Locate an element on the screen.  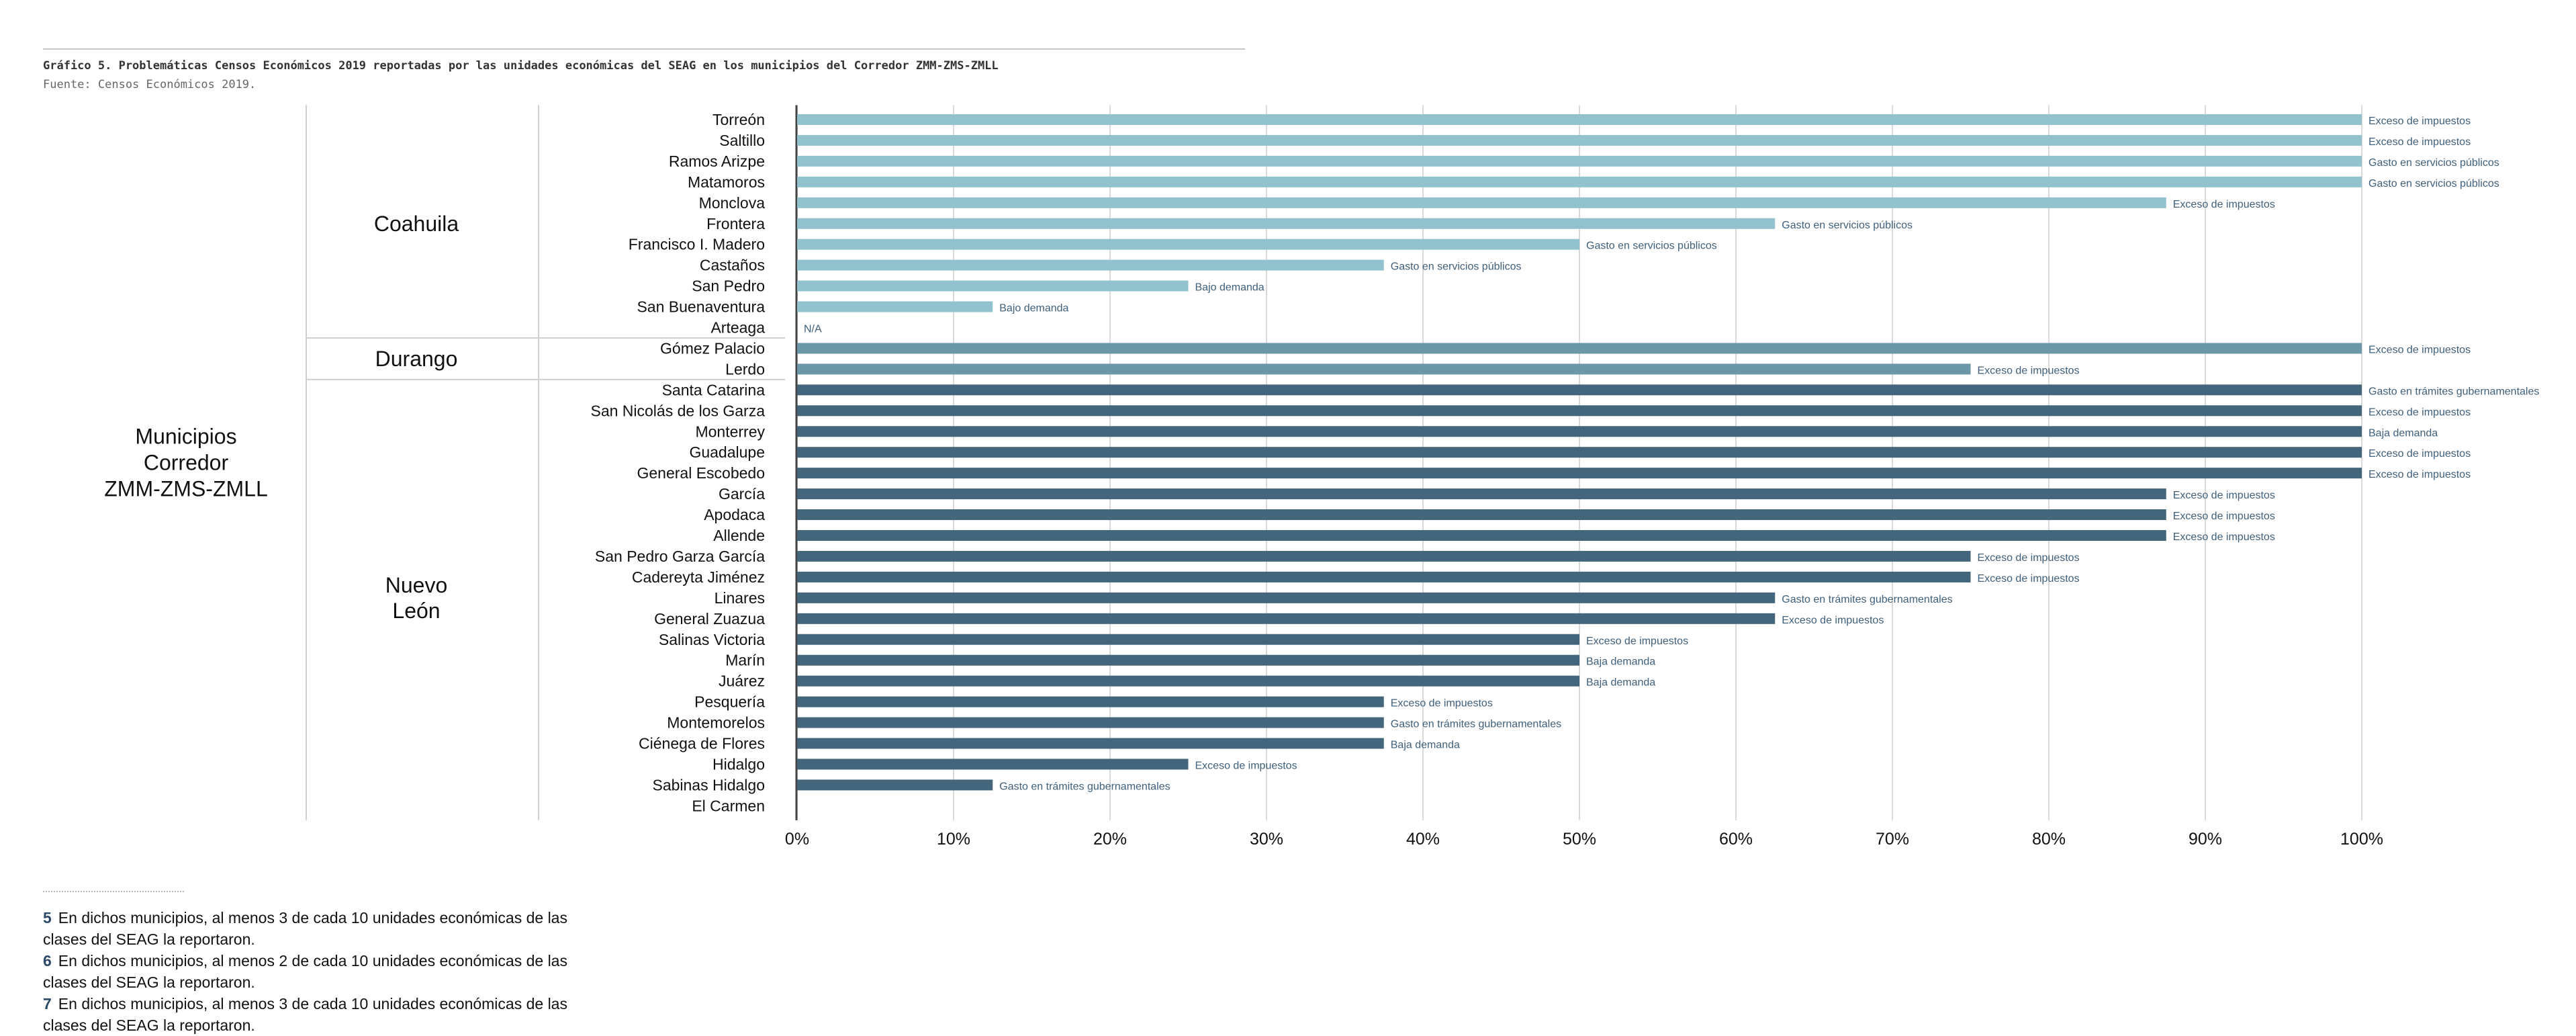
municipio-label: Guadalupe is located at coordinates (727, 452).